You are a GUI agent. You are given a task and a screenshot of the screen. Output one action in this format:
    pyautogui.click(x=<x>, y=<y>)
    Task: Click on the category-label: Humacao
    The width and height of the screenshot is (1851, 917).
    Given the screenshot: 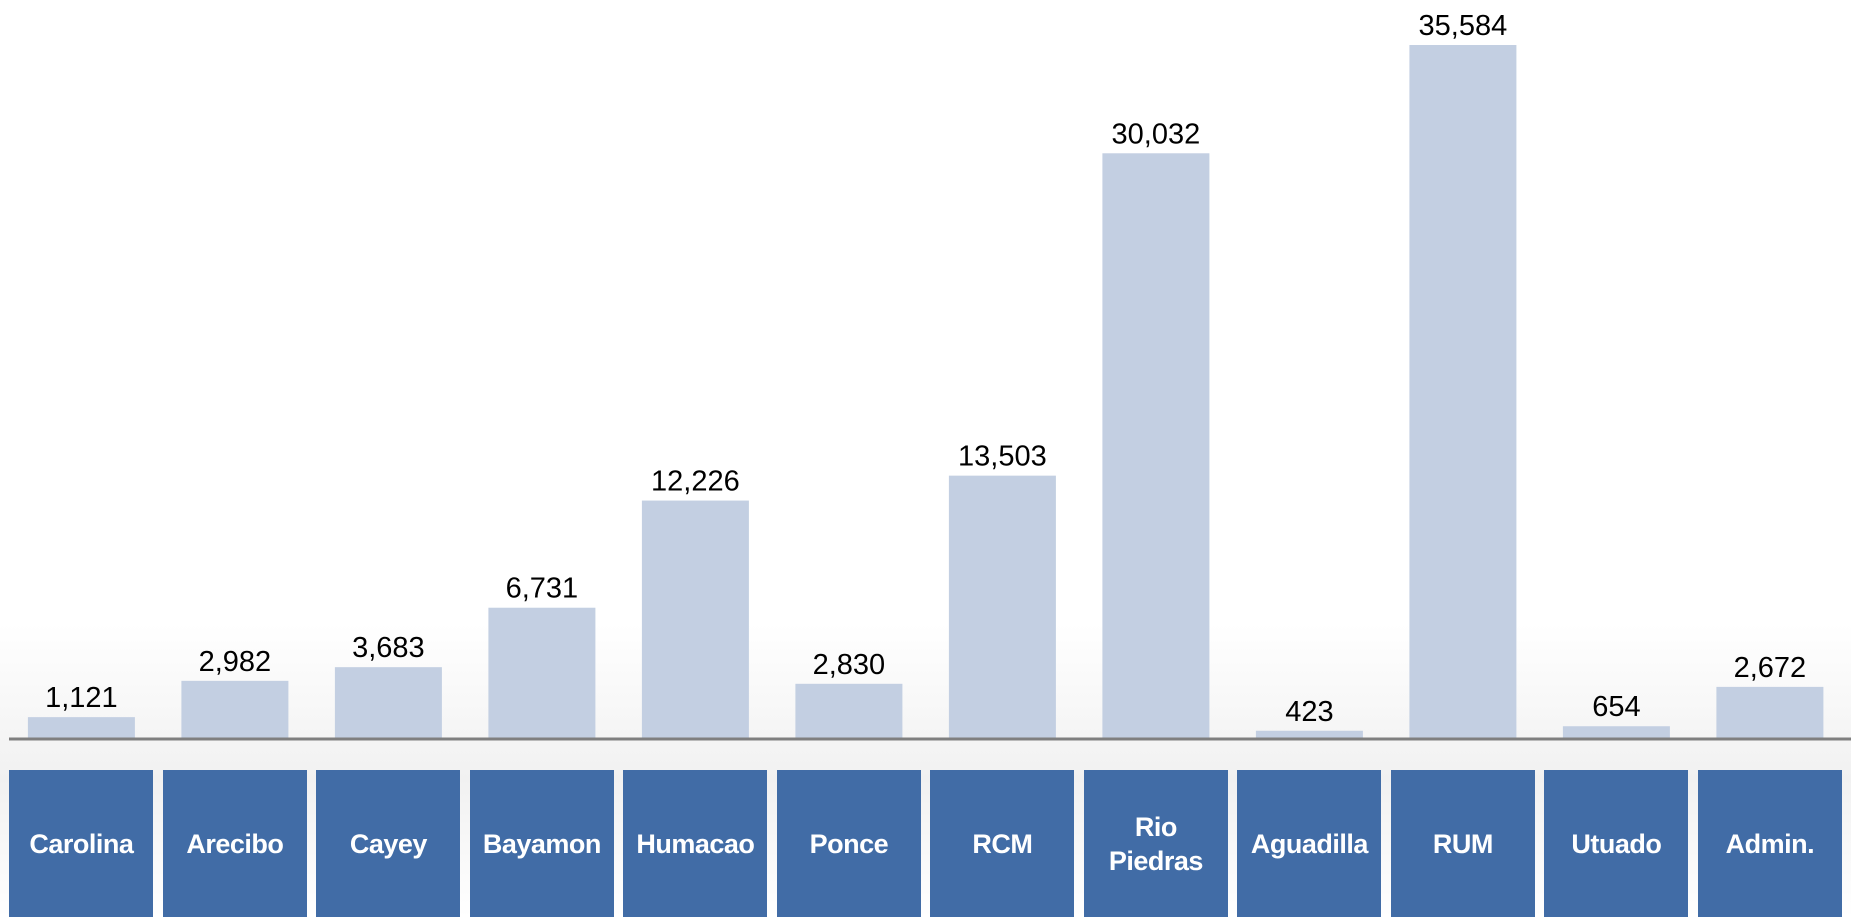 What is the action you would take?
    pyautogui.click(x=695, y=843)
    